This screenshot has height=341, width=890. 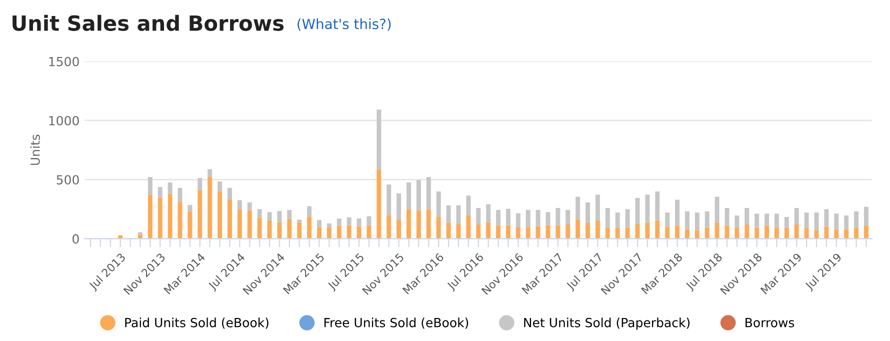 I want to click on chart-subtitle: (What's this?), so click(x=344, y=24).